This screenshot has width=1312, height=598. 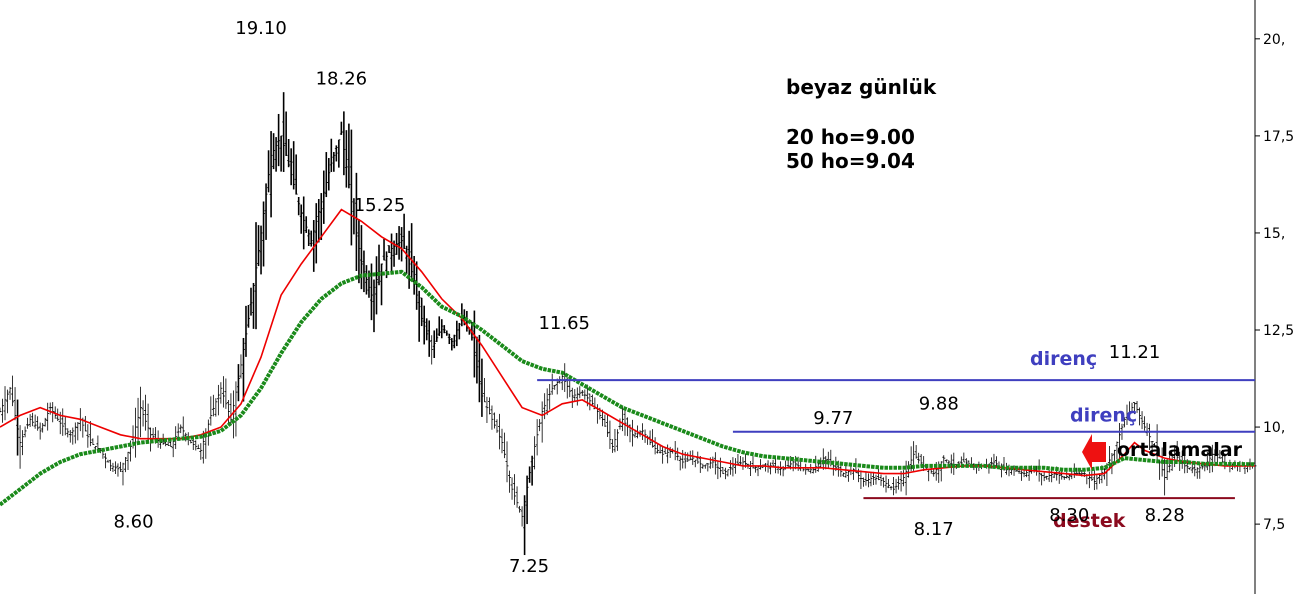 I want to click on y-tick-label: 15,, so click(x=1274, y=234).